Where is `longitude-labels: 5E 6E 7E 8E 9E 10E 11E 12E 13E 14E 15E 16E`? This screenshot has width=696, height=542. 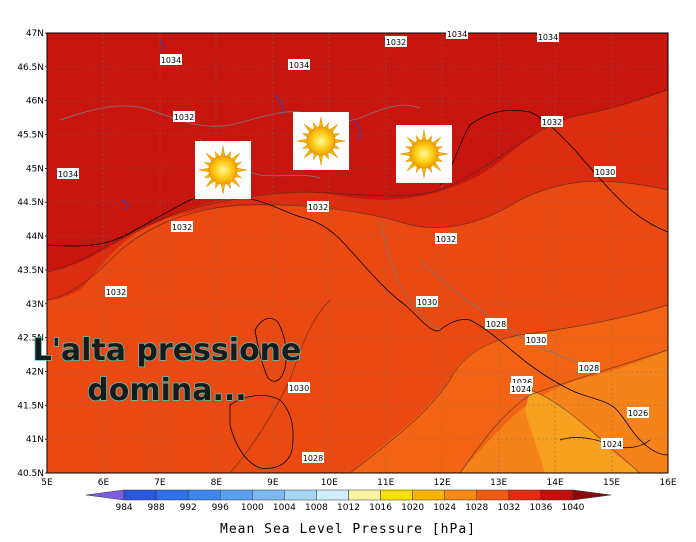 longitude-labels: 5E 6E 7E 8E 9E 10E 11E 12E 13E 14E 15E 16E is located at coordinates (359, 483).